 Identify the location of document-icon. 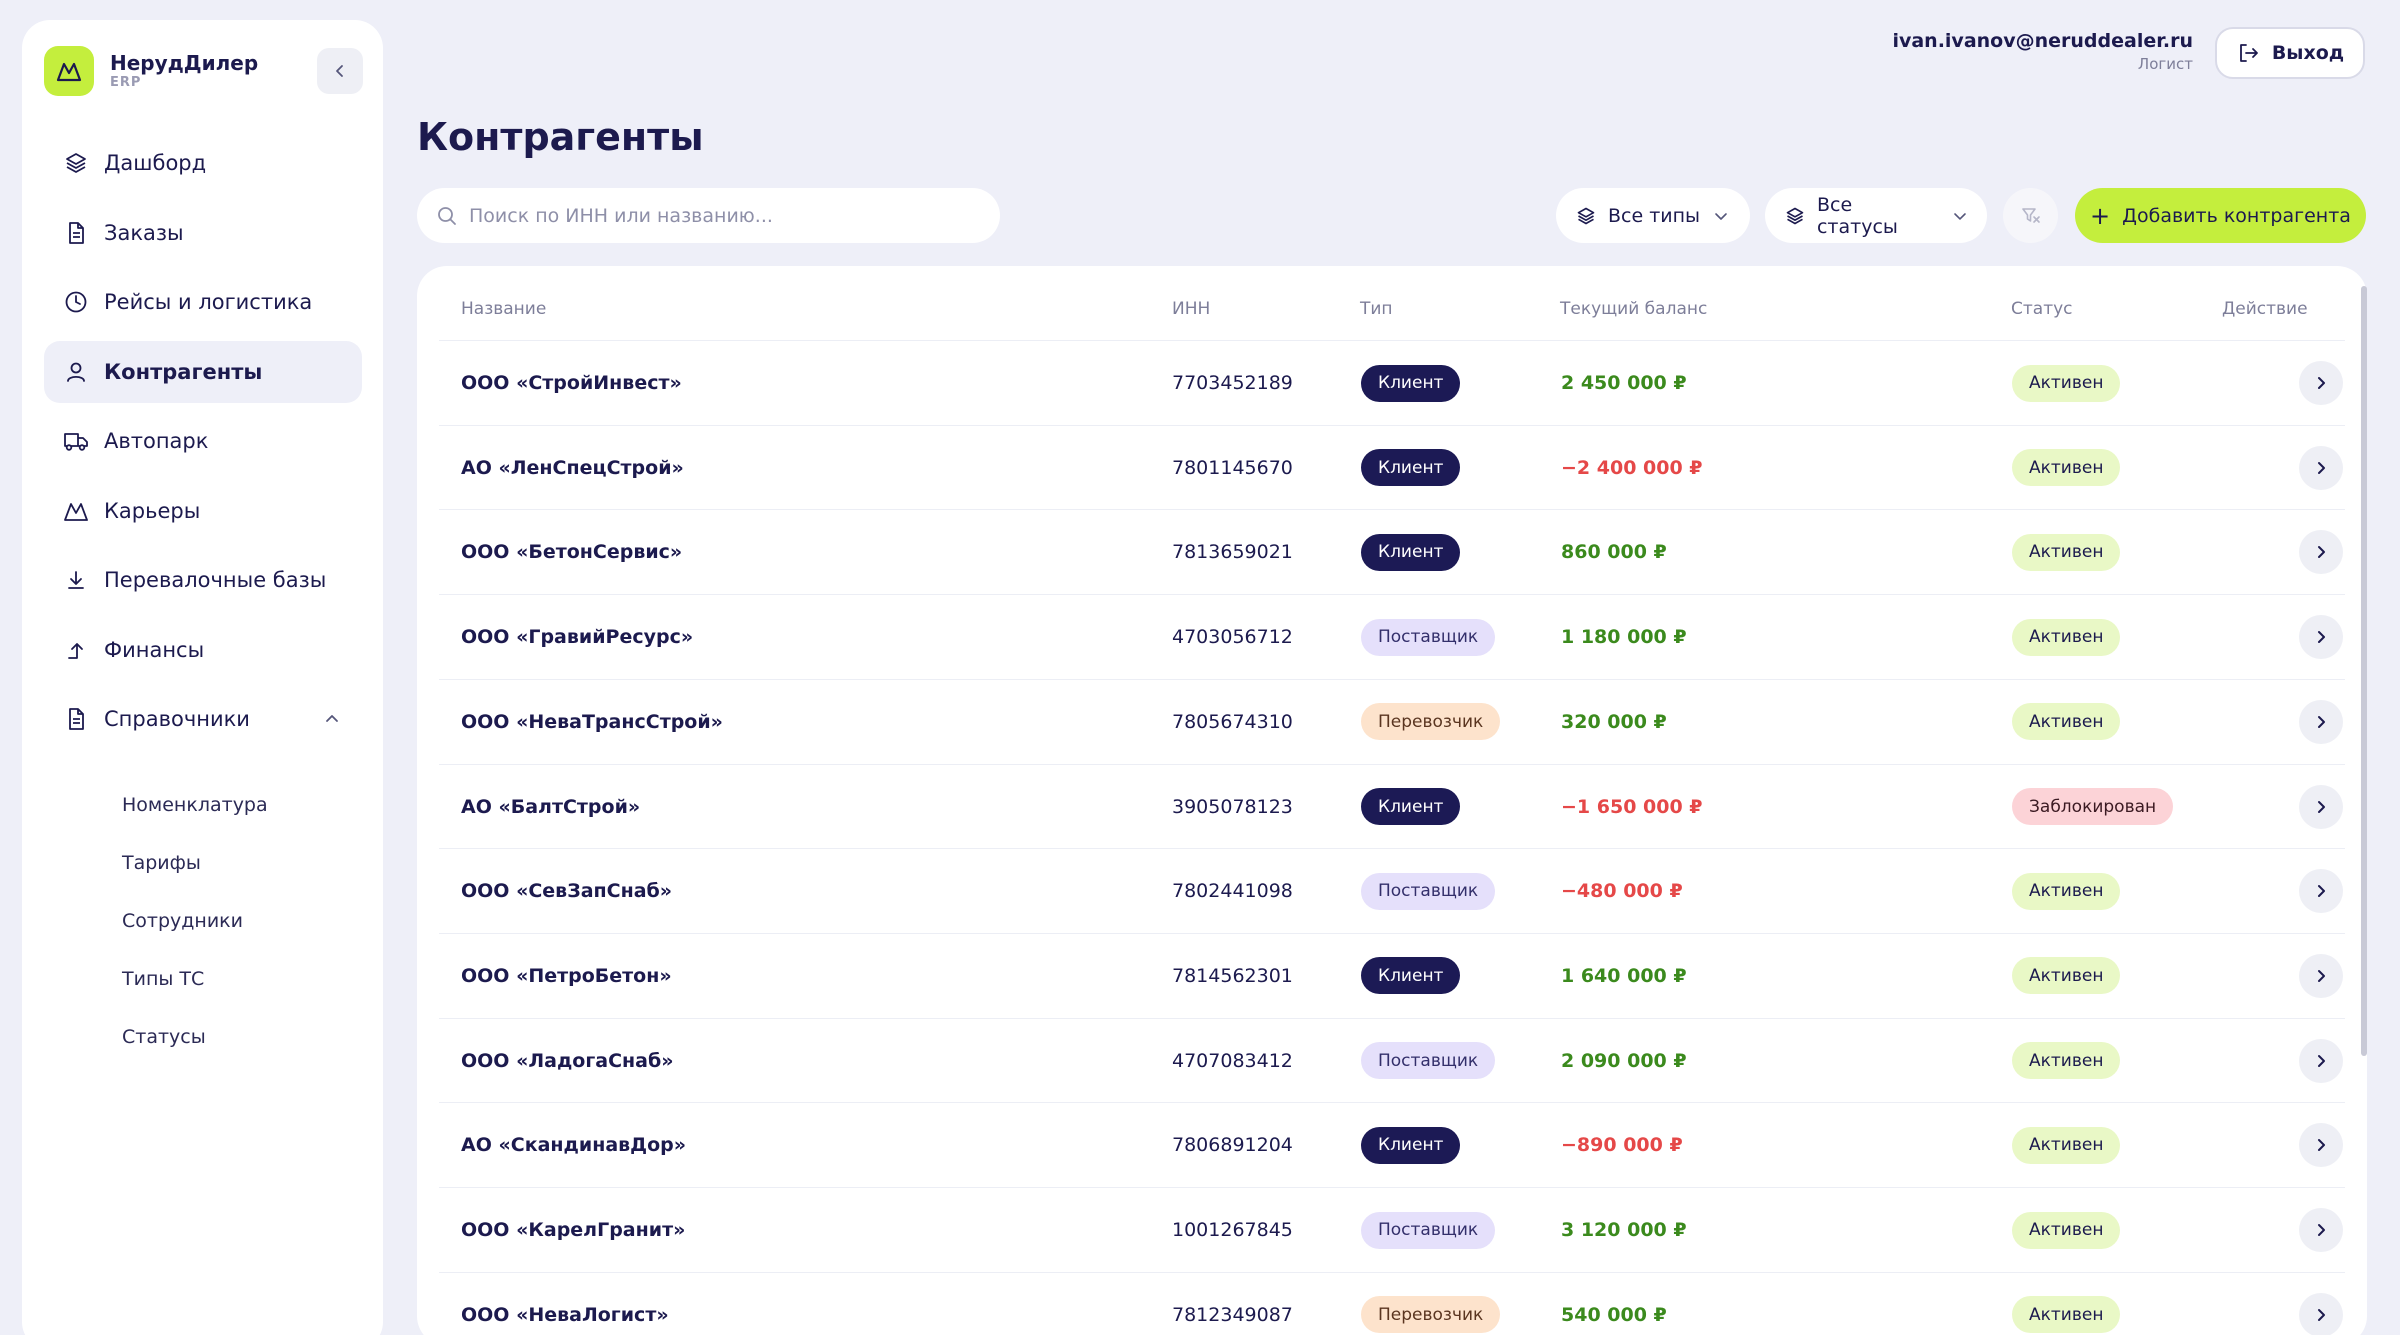
(76, 233).